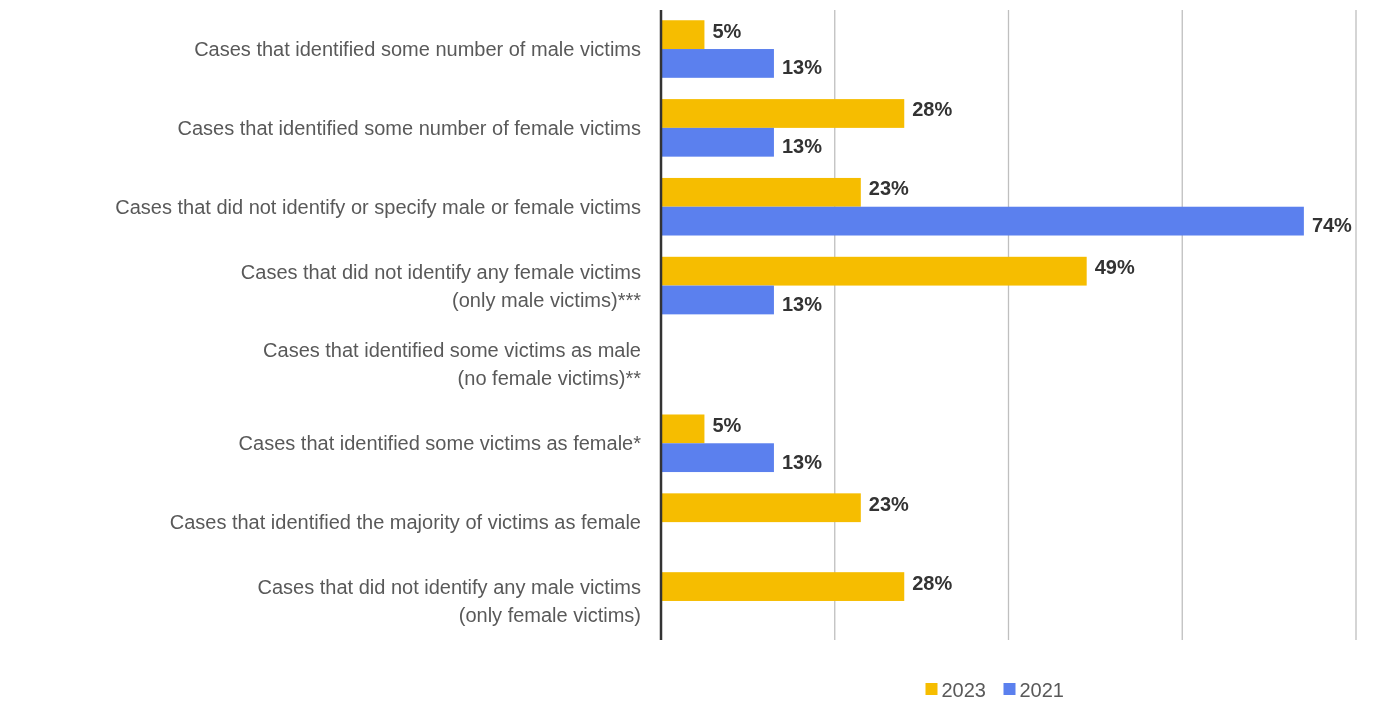 This screenshot has width=1377, height=704. I want to click on data-label: 74%, so click(1332, 225).